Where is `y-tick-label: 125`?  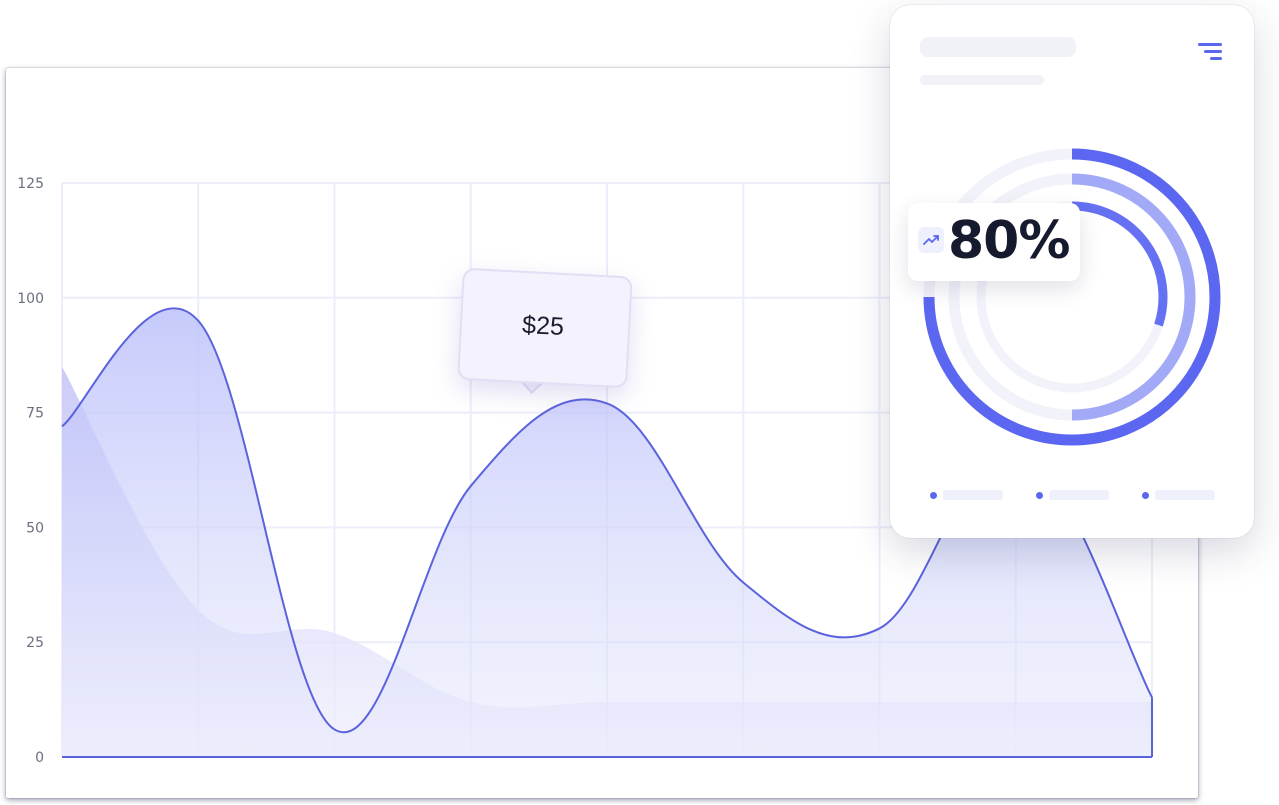
y-tick-label: 125 is located at coordinates (30, 184).